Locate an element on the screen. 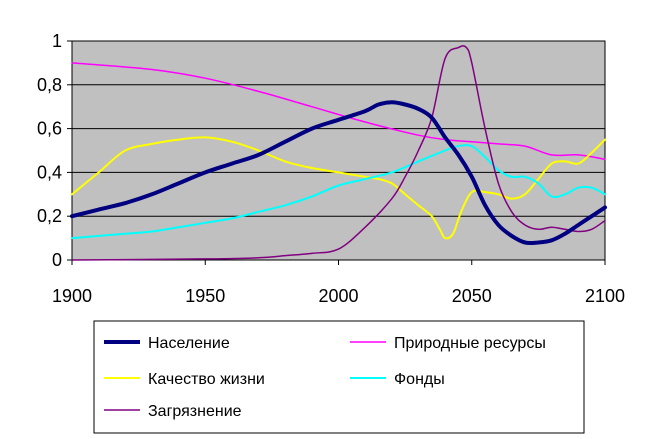 This screenshot has width=652, height=439. legend-label-capital: Фонды is located at coordinates (419, 379).